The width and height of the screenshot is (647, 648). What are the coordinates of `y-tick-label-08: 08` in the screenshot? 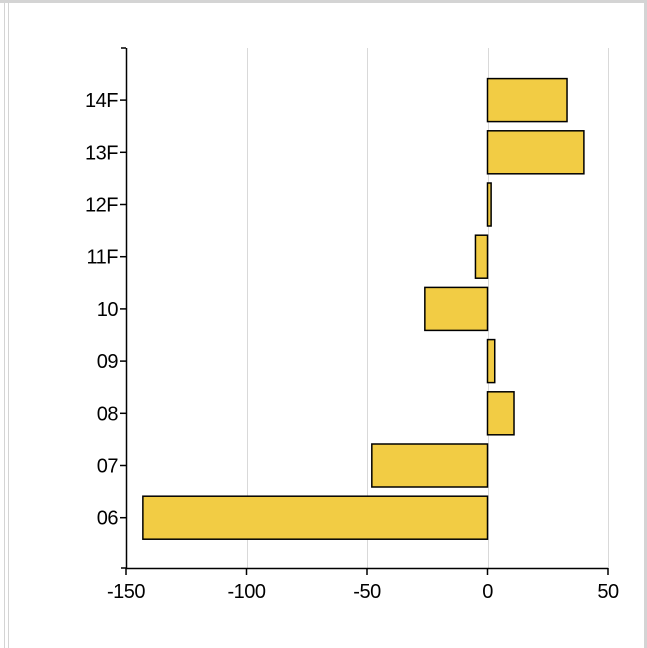 It's located at (108, 414).